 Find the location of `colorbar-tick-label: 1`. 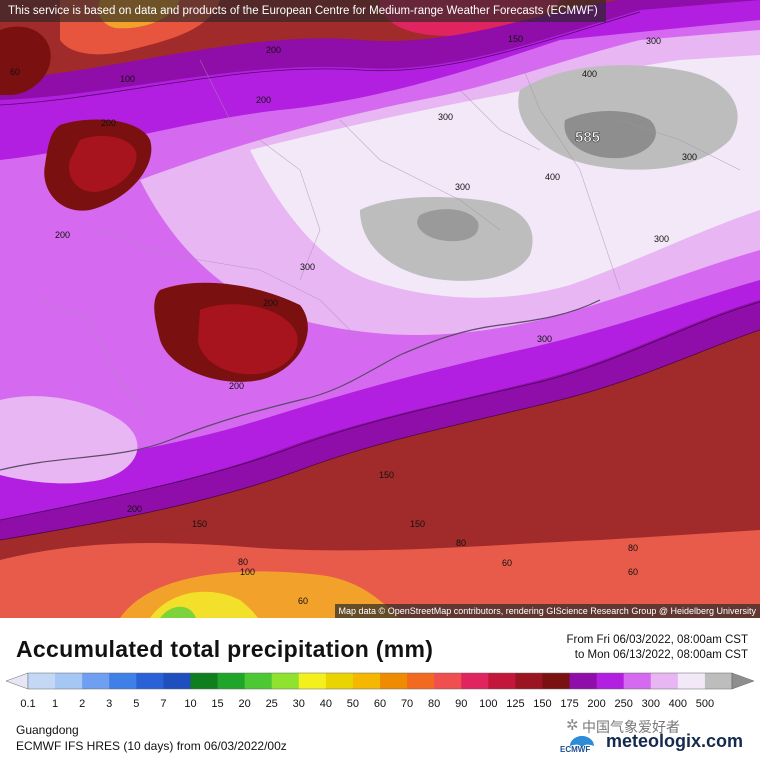

colorbar-tick-label: 1 is located at coordinates (55, 704).